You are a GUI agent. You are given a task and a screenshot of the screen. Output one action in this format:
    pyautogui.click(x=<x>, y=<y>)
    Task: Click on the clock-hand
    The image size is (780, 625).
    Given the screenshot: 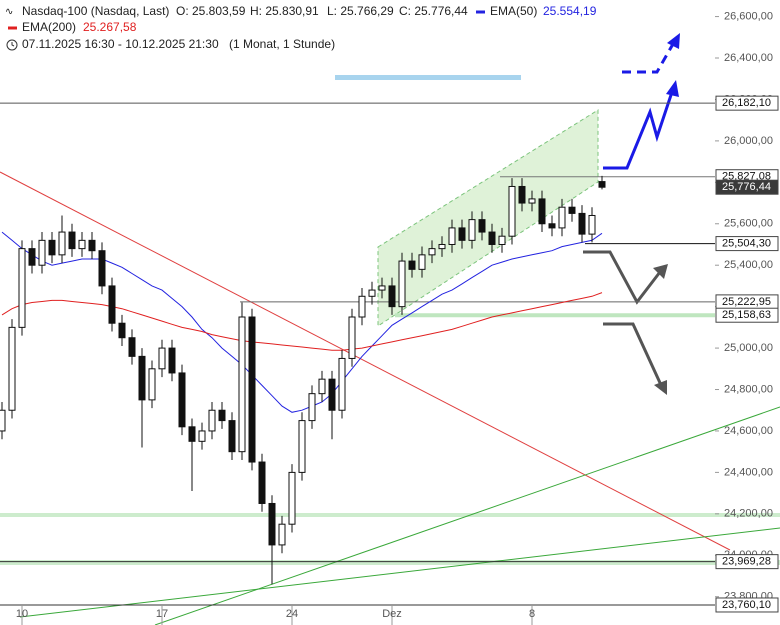 What is the action you would take?
    pyautogui.click(x=13, y=44)
    